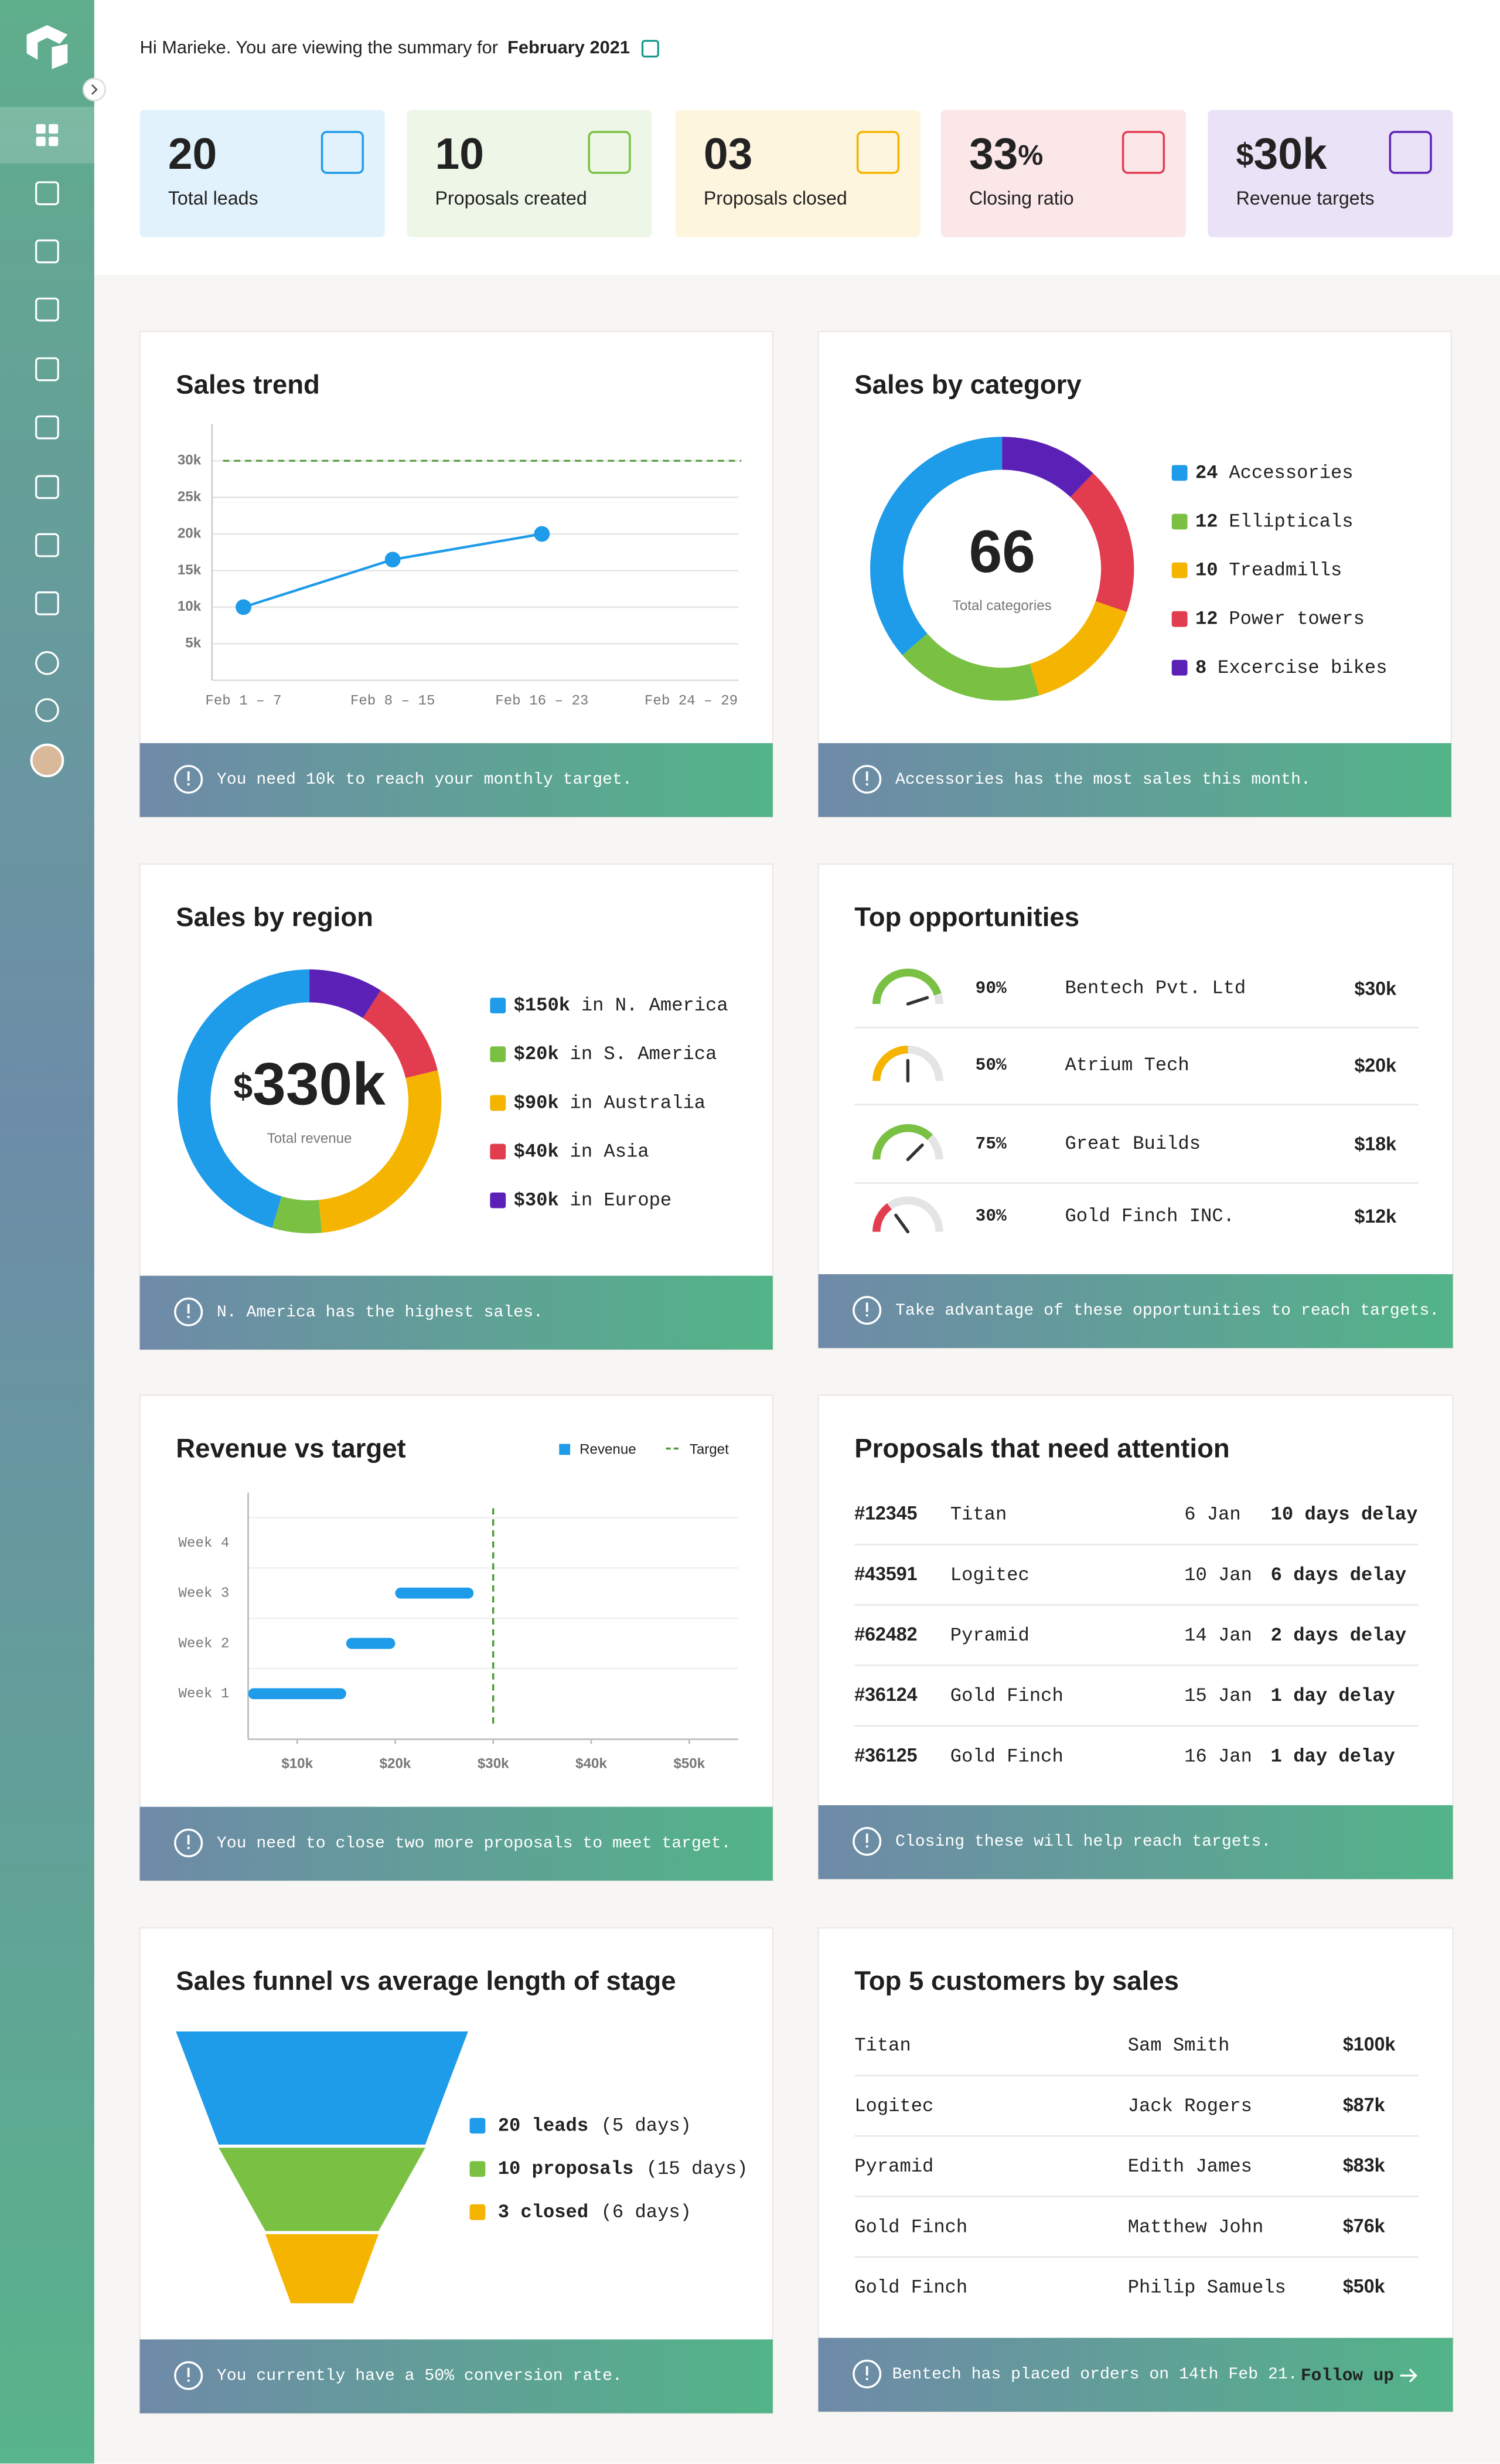 This screenshot has height=2464, width=1500. What do you see at coordinates (991, 1065) in the screenshot?
I see `probability: 50%` at bounding box center [991, 1065].